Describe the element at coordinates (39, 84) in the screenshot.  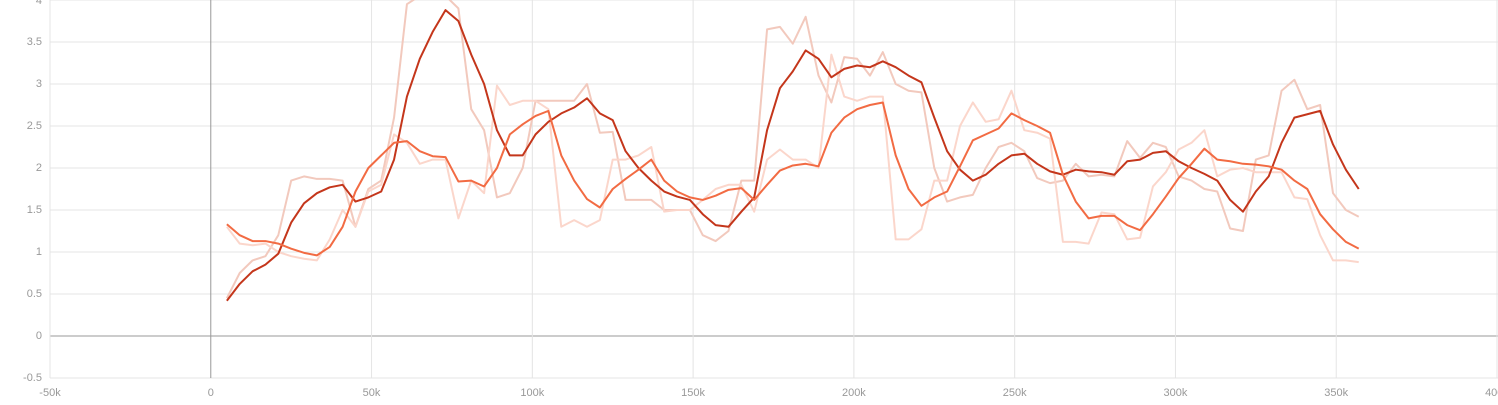
I see `y-tick-label: 3` at that location.